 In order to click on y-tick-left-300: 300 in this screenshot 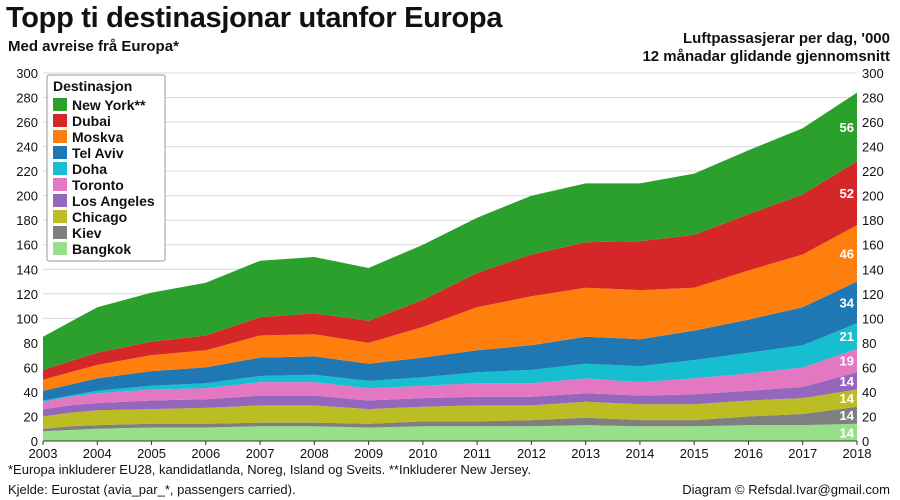, I will do `click(27, 73)`.